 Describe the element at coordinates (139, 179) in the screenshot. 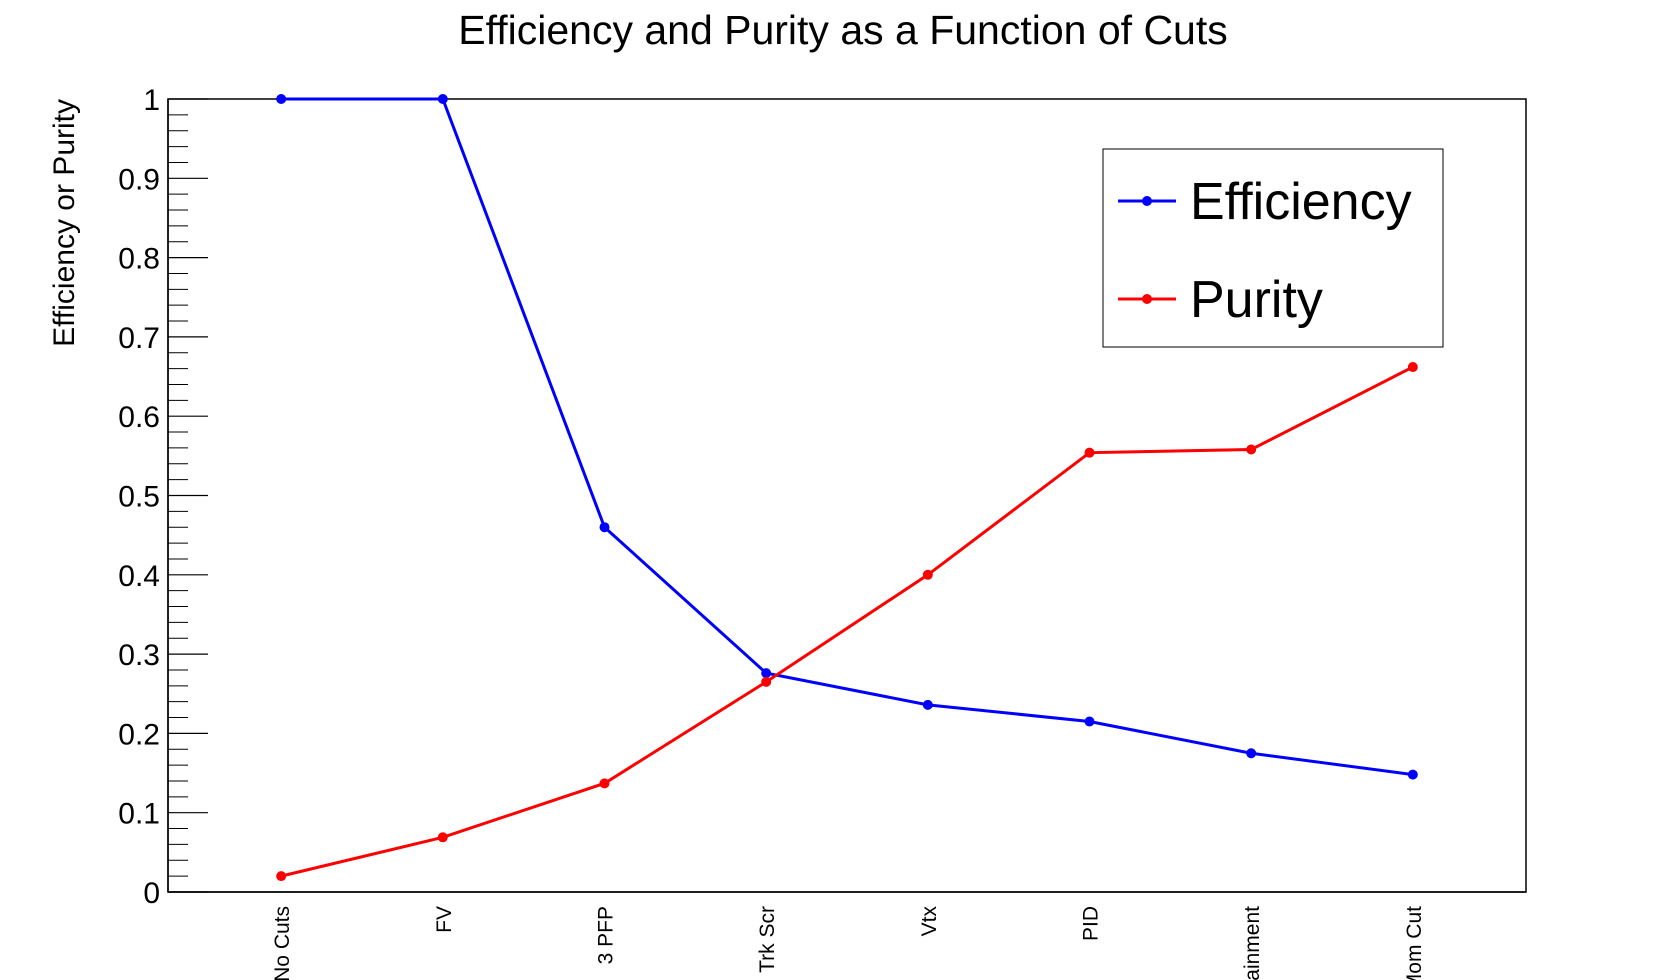

I see `y-tick-label: 0.9` at that location.